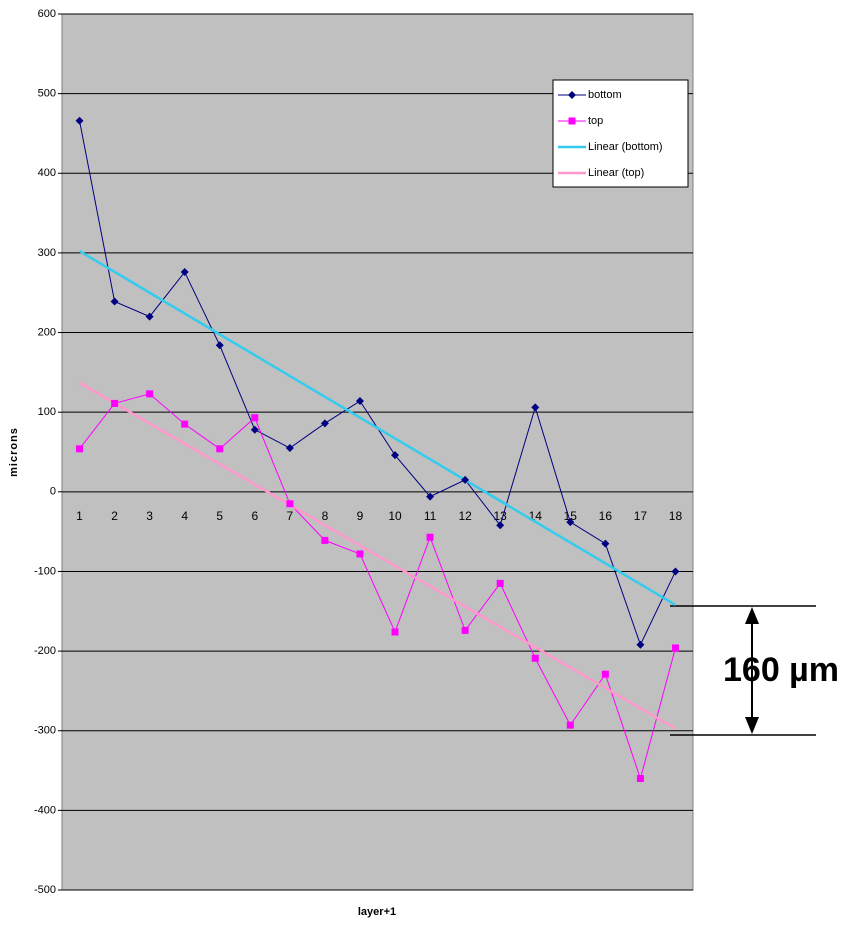  I want to click on x-tick-label: 3, so click(149, 516).